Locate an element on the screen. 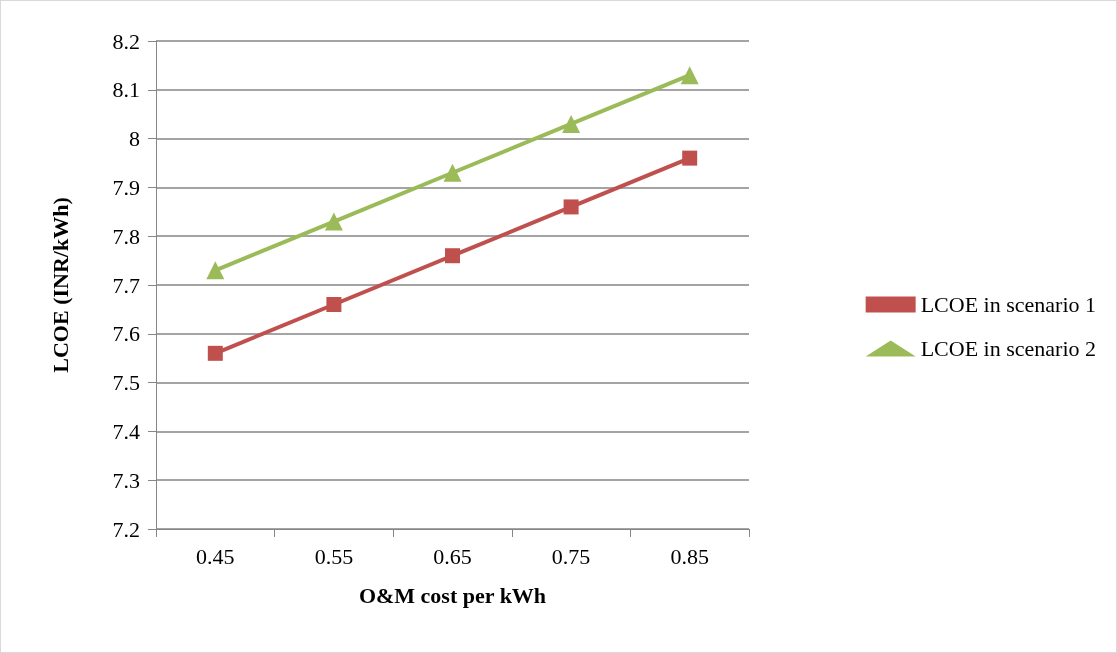 Image resolution: width=1117 pixels, height=653 pixels. x-tick-label: 0.45 is located at coordinates (215, 556).